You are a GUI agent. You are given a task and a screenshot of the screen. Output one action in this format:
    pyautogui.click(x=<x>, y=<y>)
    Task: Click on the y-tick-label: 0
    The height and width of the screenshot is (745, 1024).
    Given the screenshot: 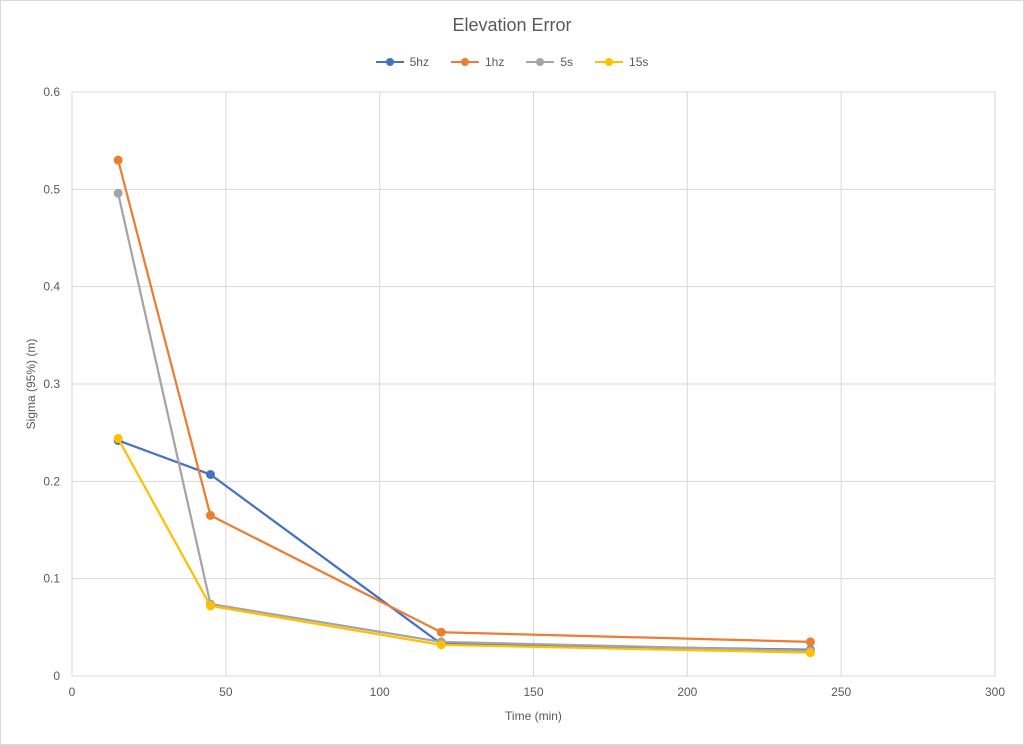 What is the action you would take?
    pyautogui.click(x=56, y=676)
    